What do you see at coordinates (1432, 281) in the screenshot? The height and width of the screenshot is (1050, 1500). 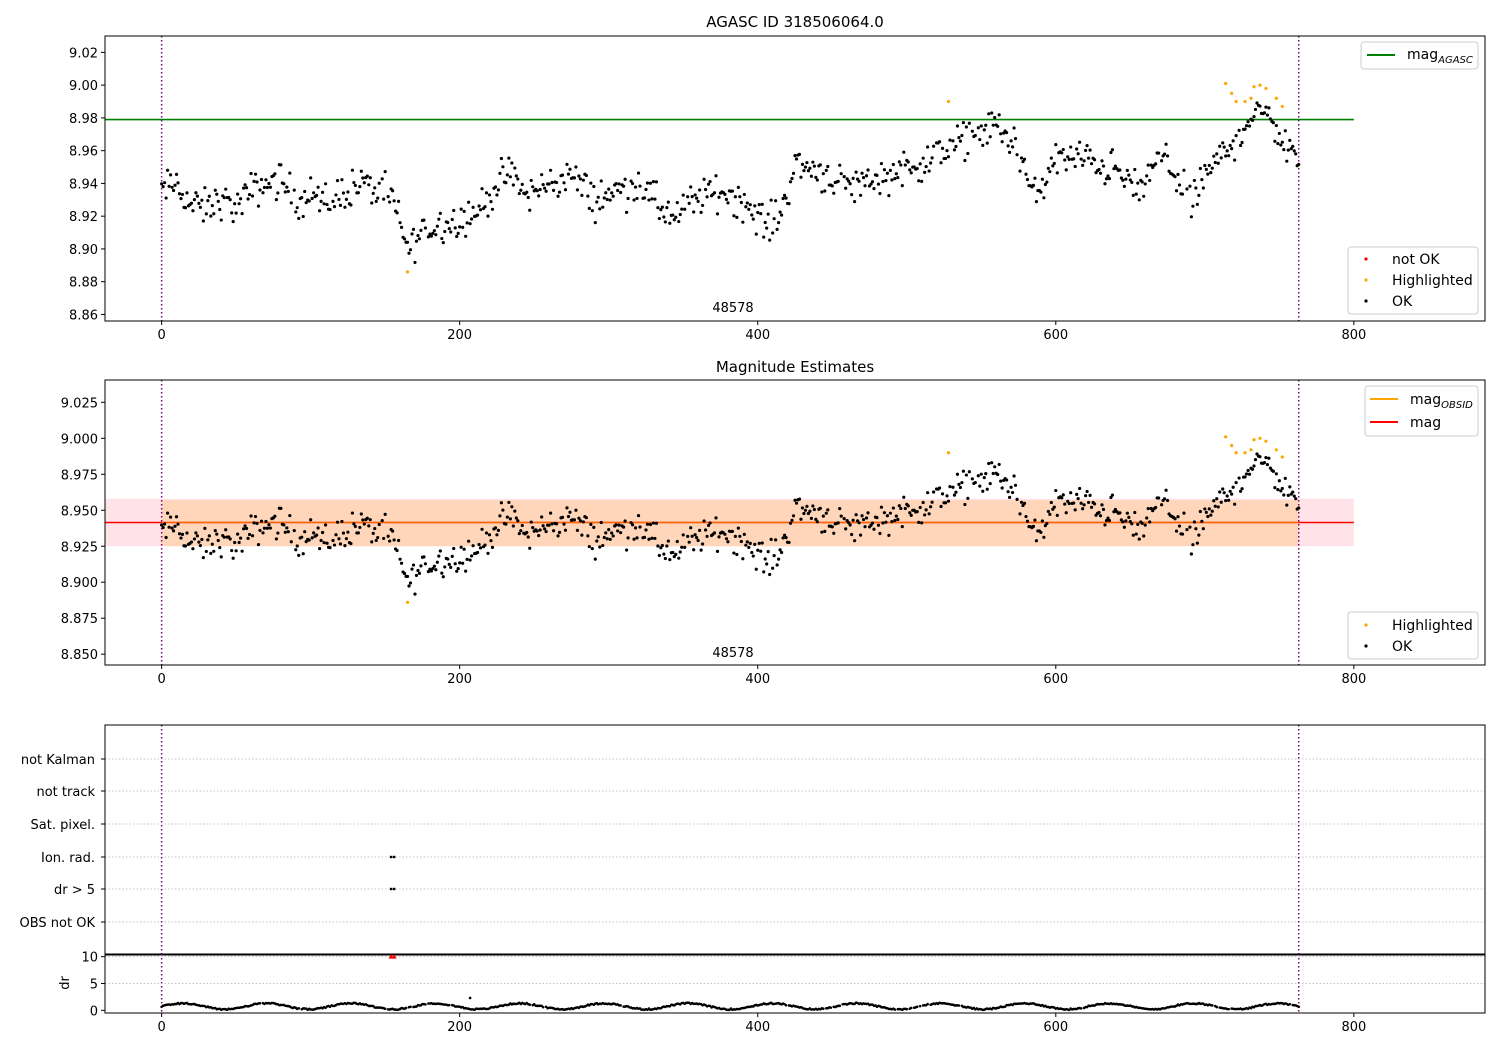 I see `legend-highlighted: Highlighted` at bounding box center [1432, 281].